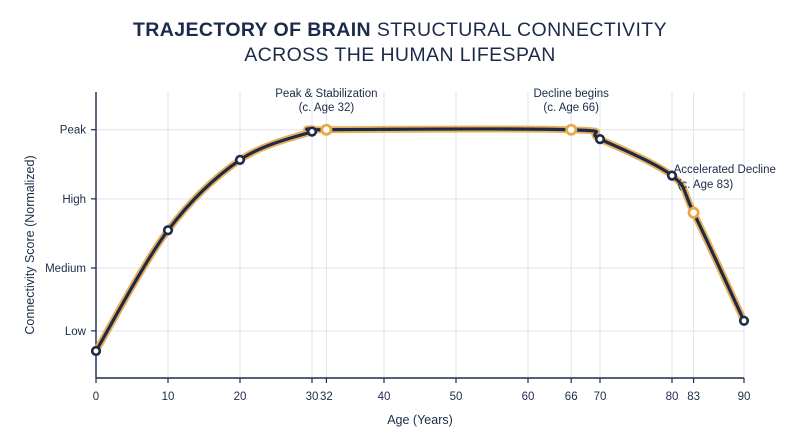  Describe the element at coordinates (74, 200) in the screenshot. I see `y-tick-label: High` at that location.